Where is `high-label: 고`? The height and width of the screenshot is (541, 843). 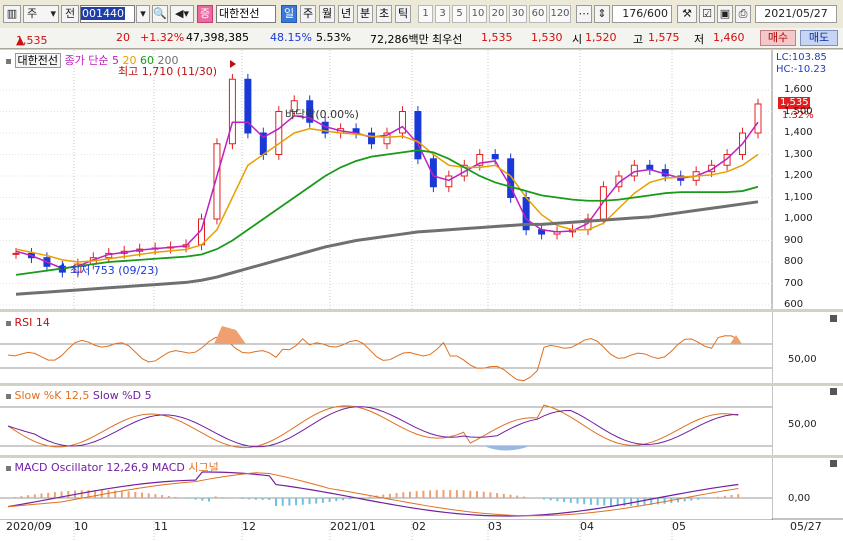 high-label: 고 is located at coordinates (638, 39).